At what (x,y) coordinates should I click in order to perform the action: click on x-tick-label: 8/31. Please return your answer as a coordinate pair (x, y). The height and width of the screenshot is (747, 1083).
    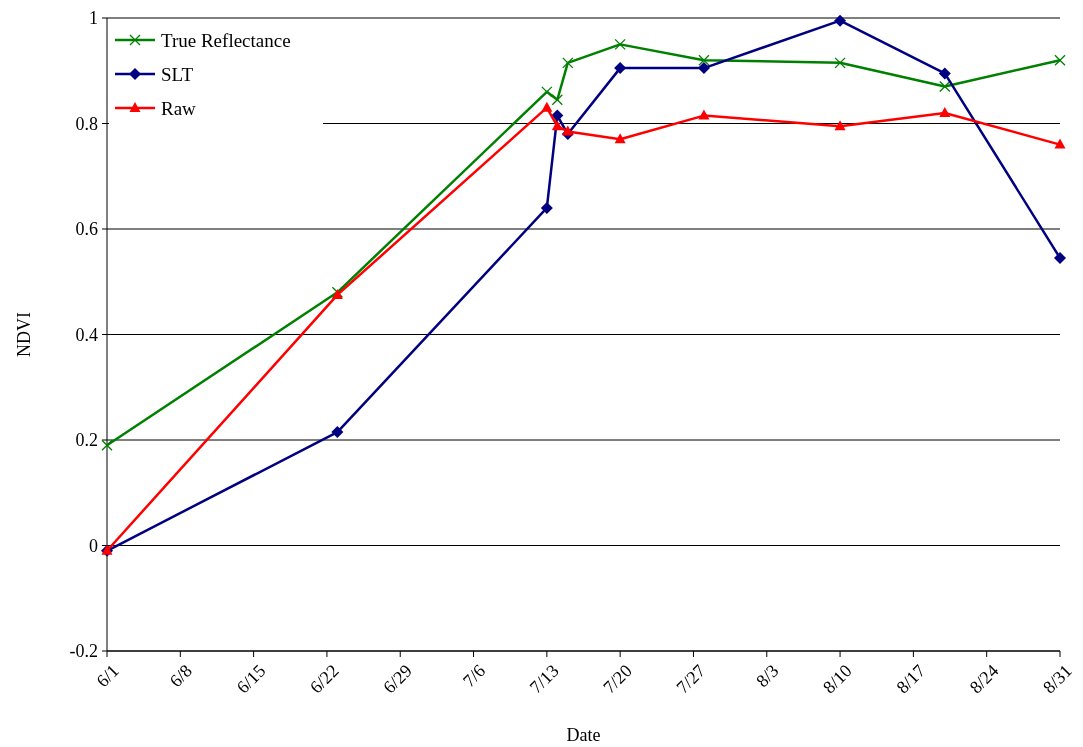
    Looking at the image, I should click on (1057, 679).